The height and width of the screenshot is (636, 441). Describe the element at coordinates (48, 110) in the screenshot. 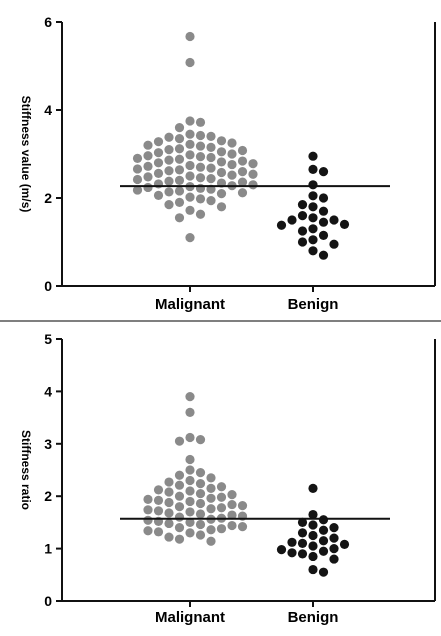

I see `y-tick-label: 4` at that location.